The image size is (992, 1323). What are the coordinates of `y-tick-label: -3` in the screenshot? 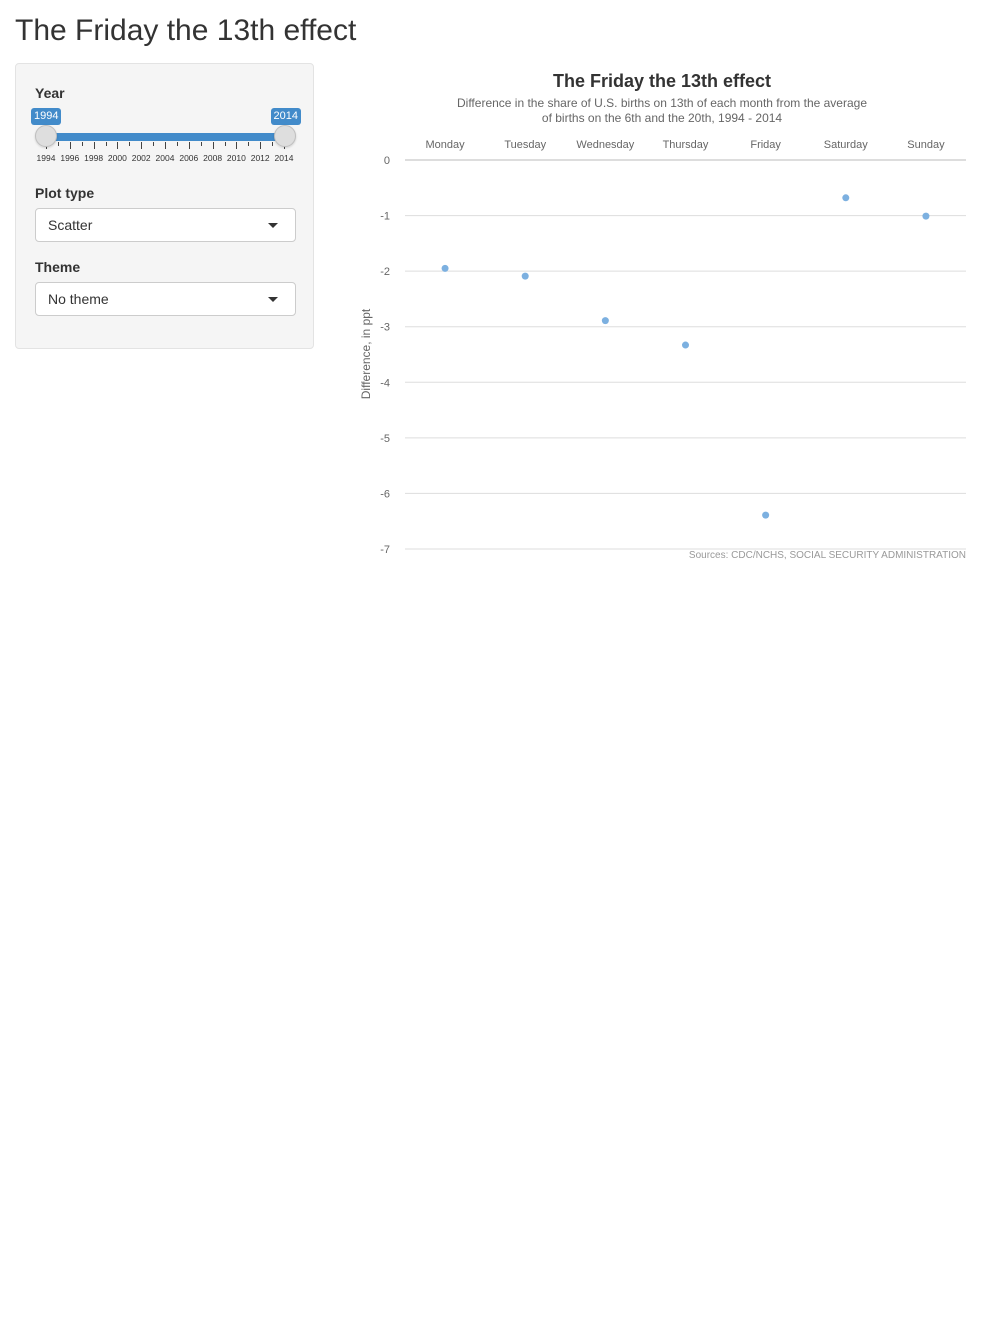 It's located at (385, 328).